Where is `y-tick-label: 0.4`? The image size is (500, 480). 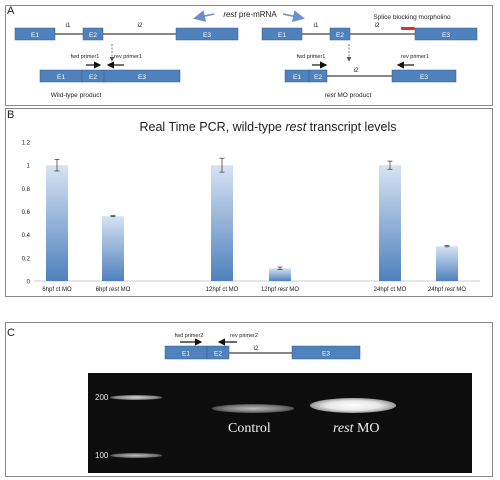
y-tick-label: 0.4 is located at coordinates (26, 236).